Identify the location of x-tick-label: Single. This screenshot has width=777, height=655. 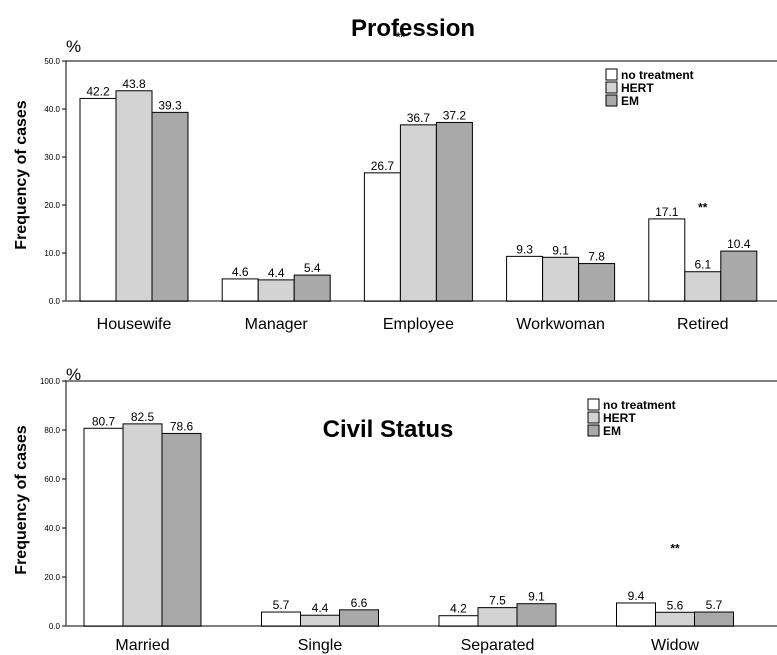
(320, 645).